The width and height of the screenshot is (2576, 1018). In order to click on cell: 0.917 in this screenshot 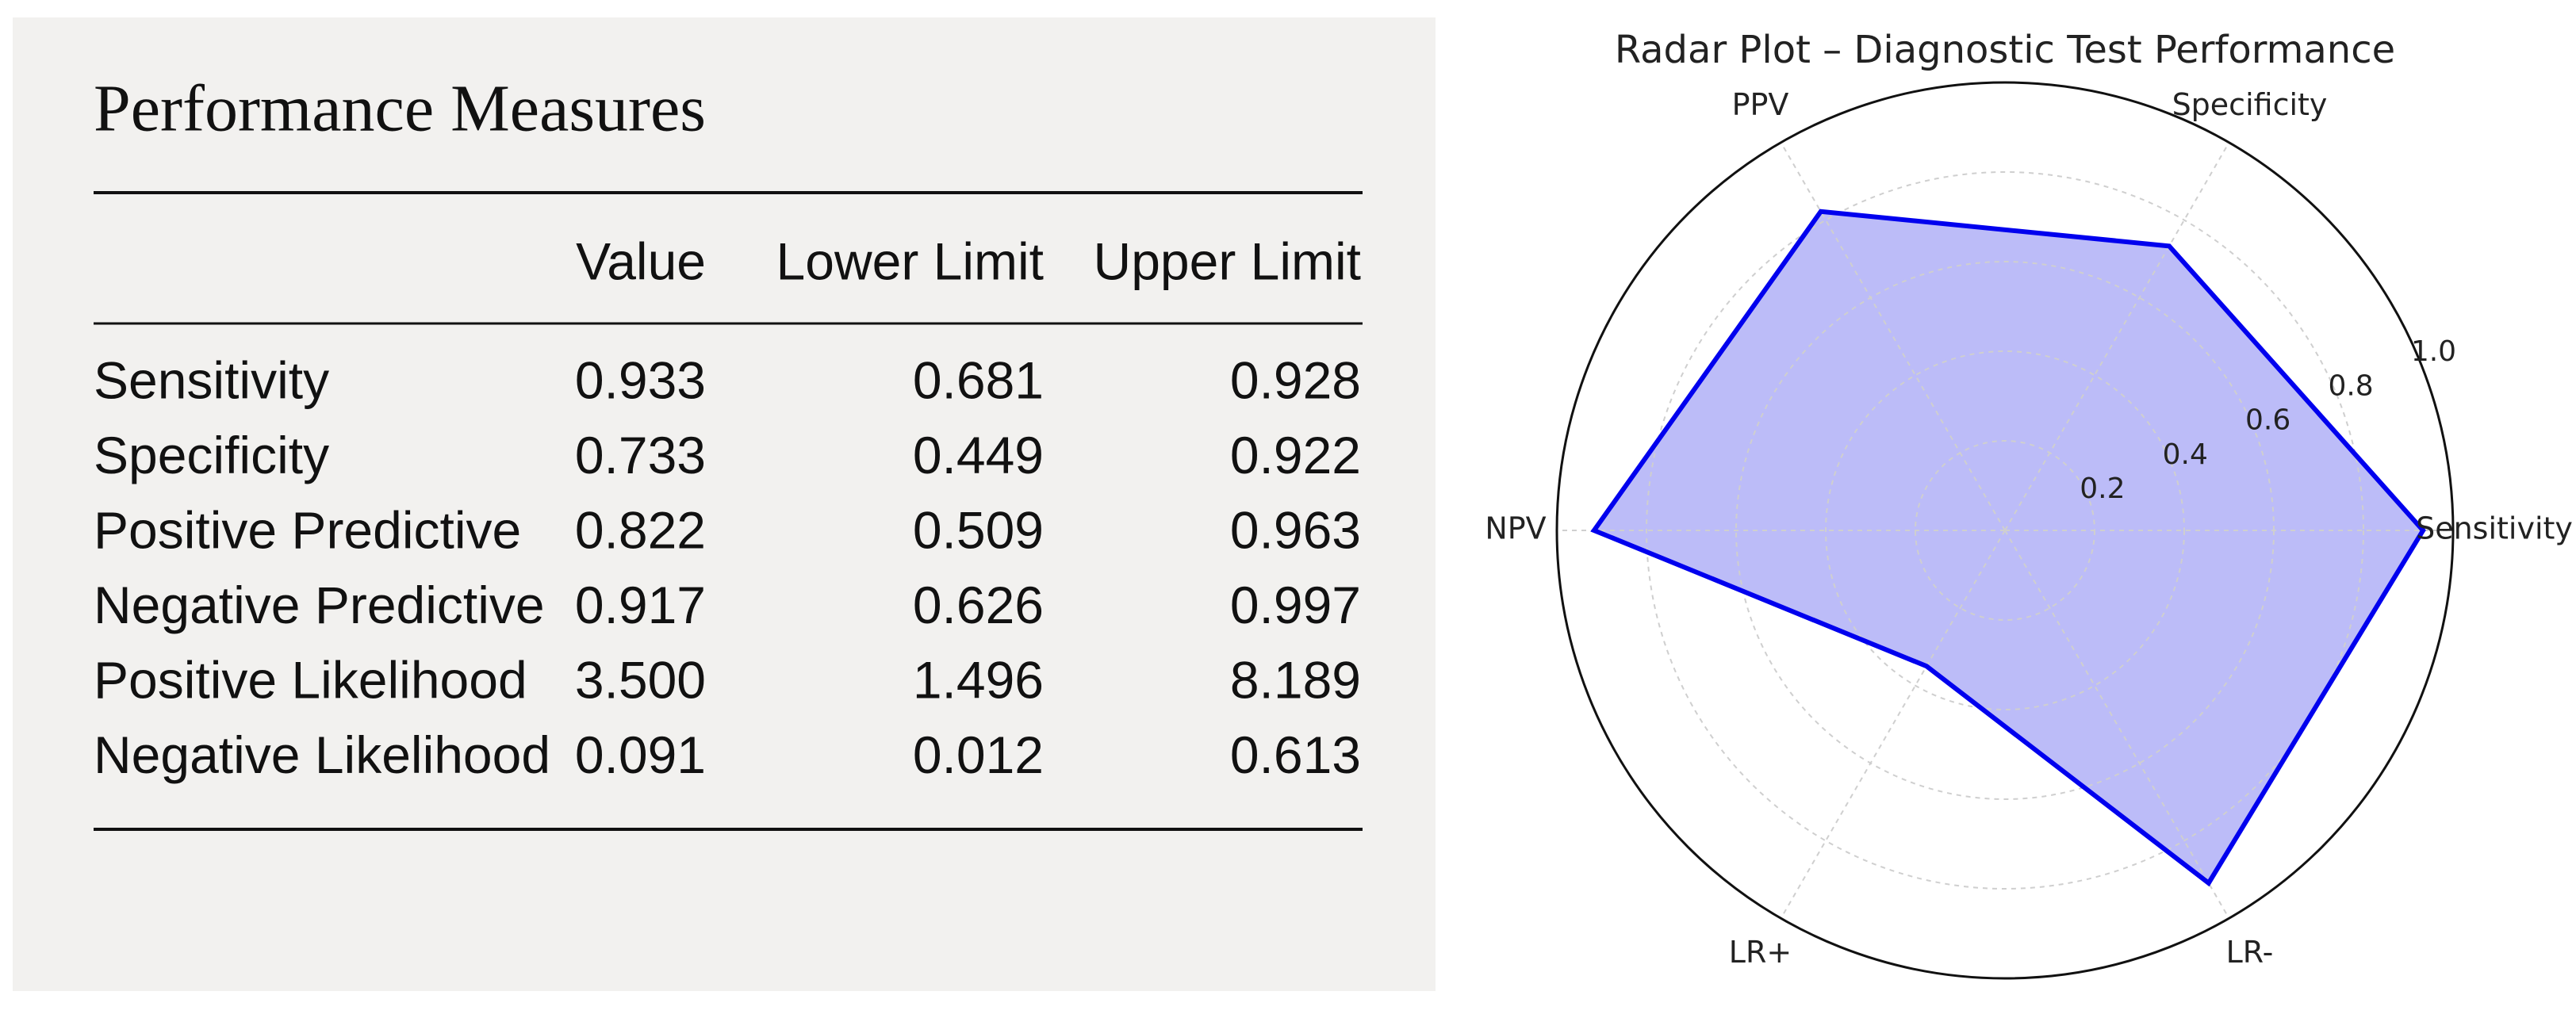, I will do `click(640, 605)`.